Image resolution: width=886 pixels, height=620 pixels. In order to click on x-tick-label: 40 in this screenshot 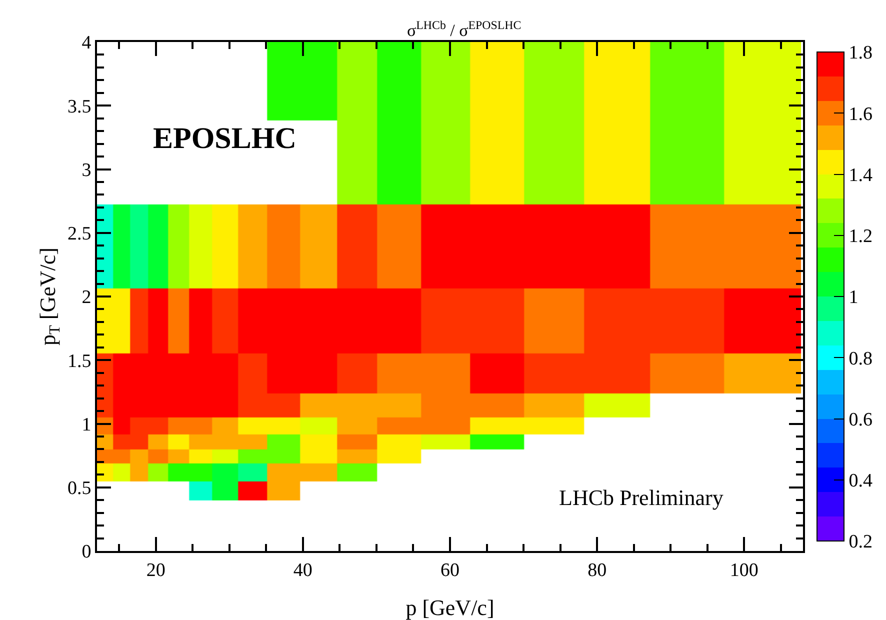, I will do `click(302, 570)`.